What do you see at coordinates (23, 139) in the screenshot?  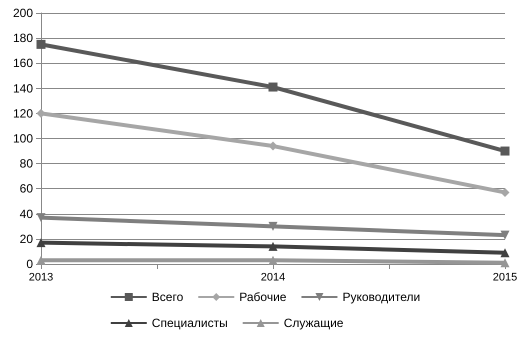 I see `y-tick-label: 100` at bounding box center [23, 139].